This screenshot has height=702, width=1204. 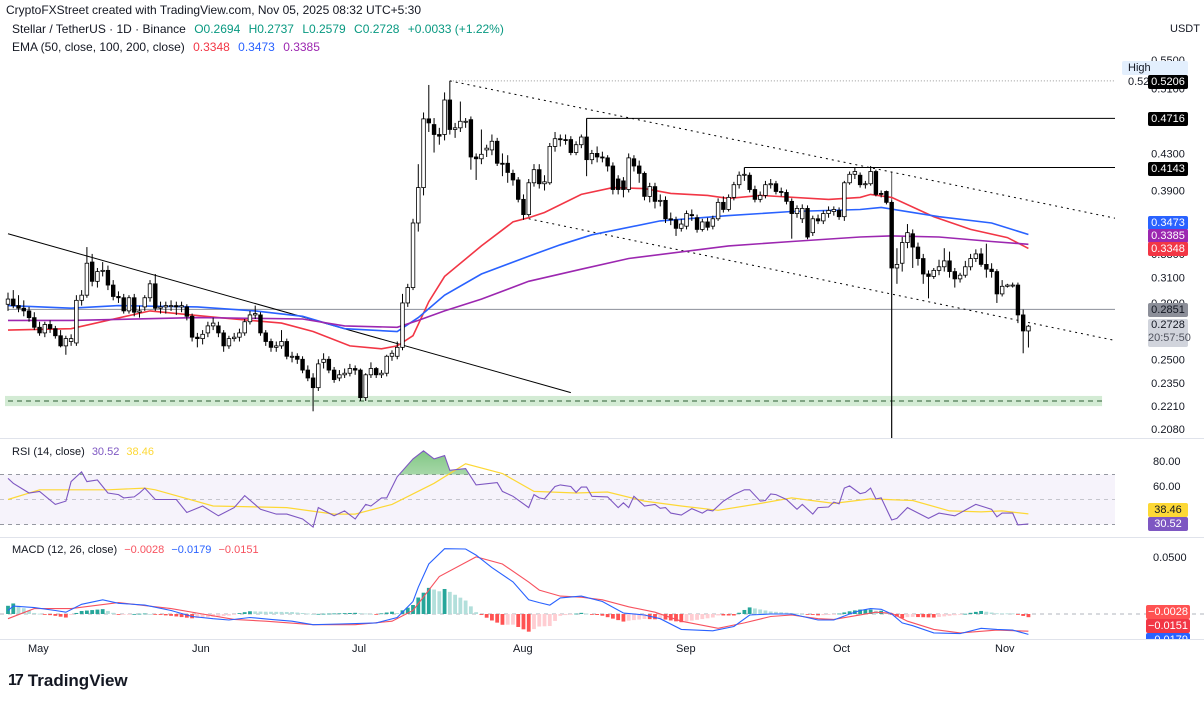 What do you see at coordinates (1168, 524) in the screenshot?
I see `rsi-price-label: 30.52` at bounding box center [1168, 524].